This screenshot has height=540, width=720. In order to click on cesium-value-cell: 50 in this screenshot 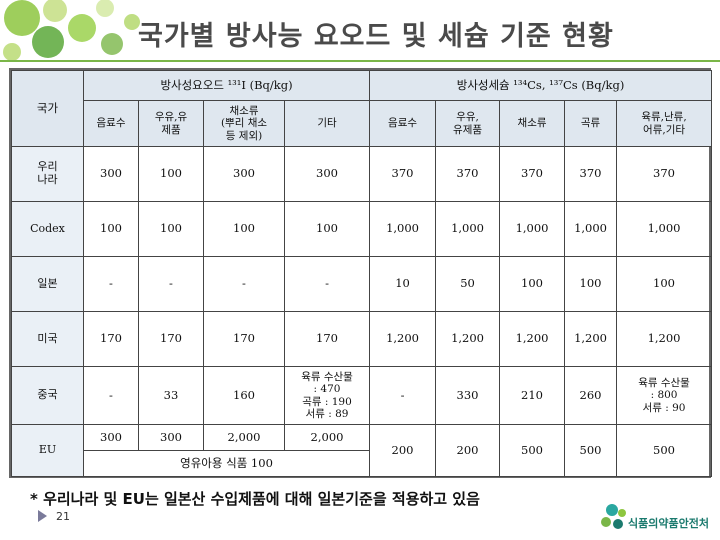, I will do `click(468, 284)`.